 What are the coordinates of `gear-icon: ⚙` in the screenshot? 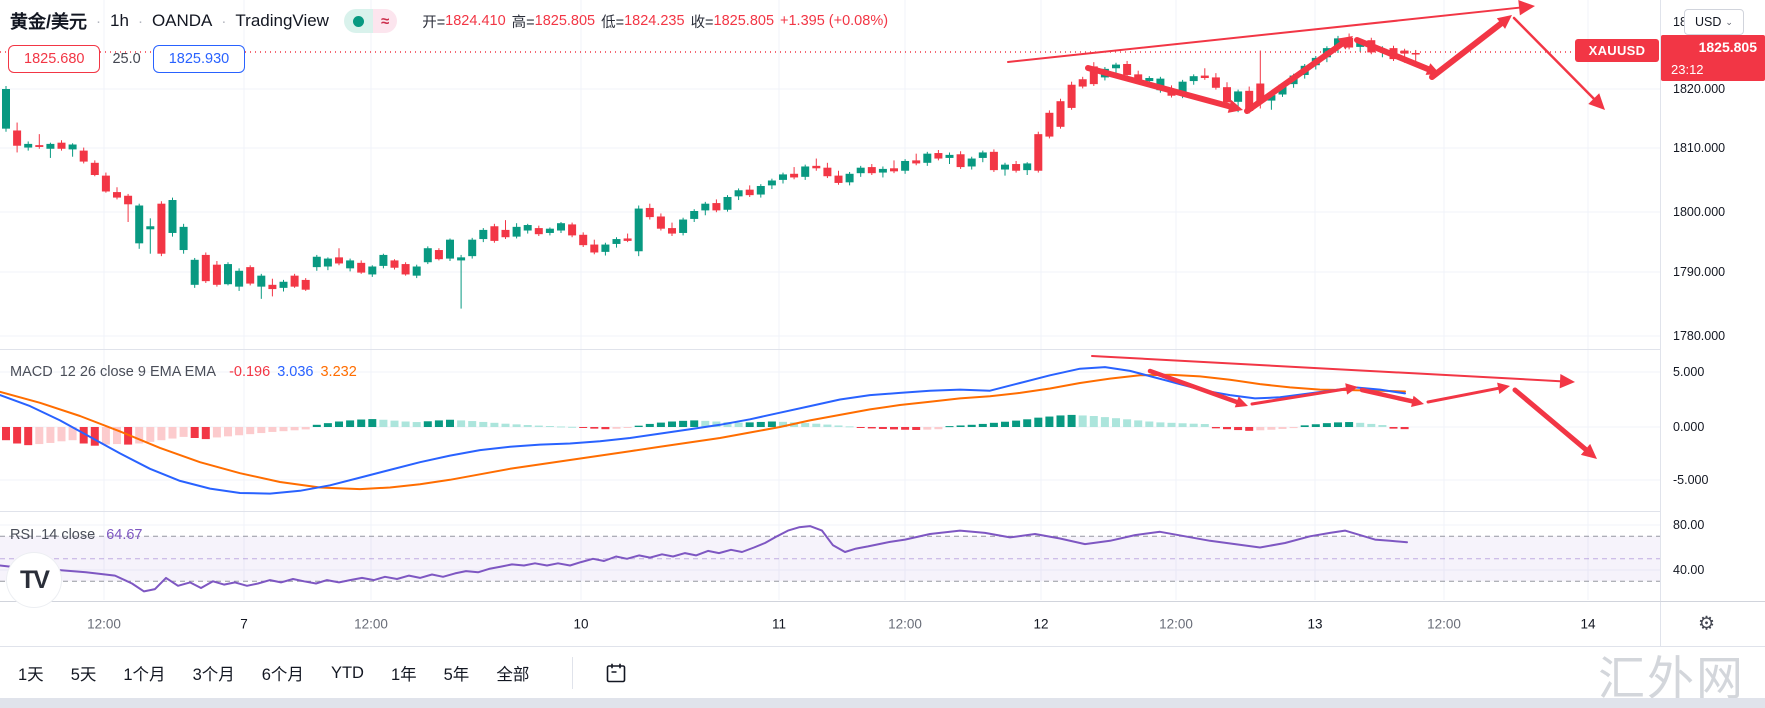 It's located at (1707, 624).